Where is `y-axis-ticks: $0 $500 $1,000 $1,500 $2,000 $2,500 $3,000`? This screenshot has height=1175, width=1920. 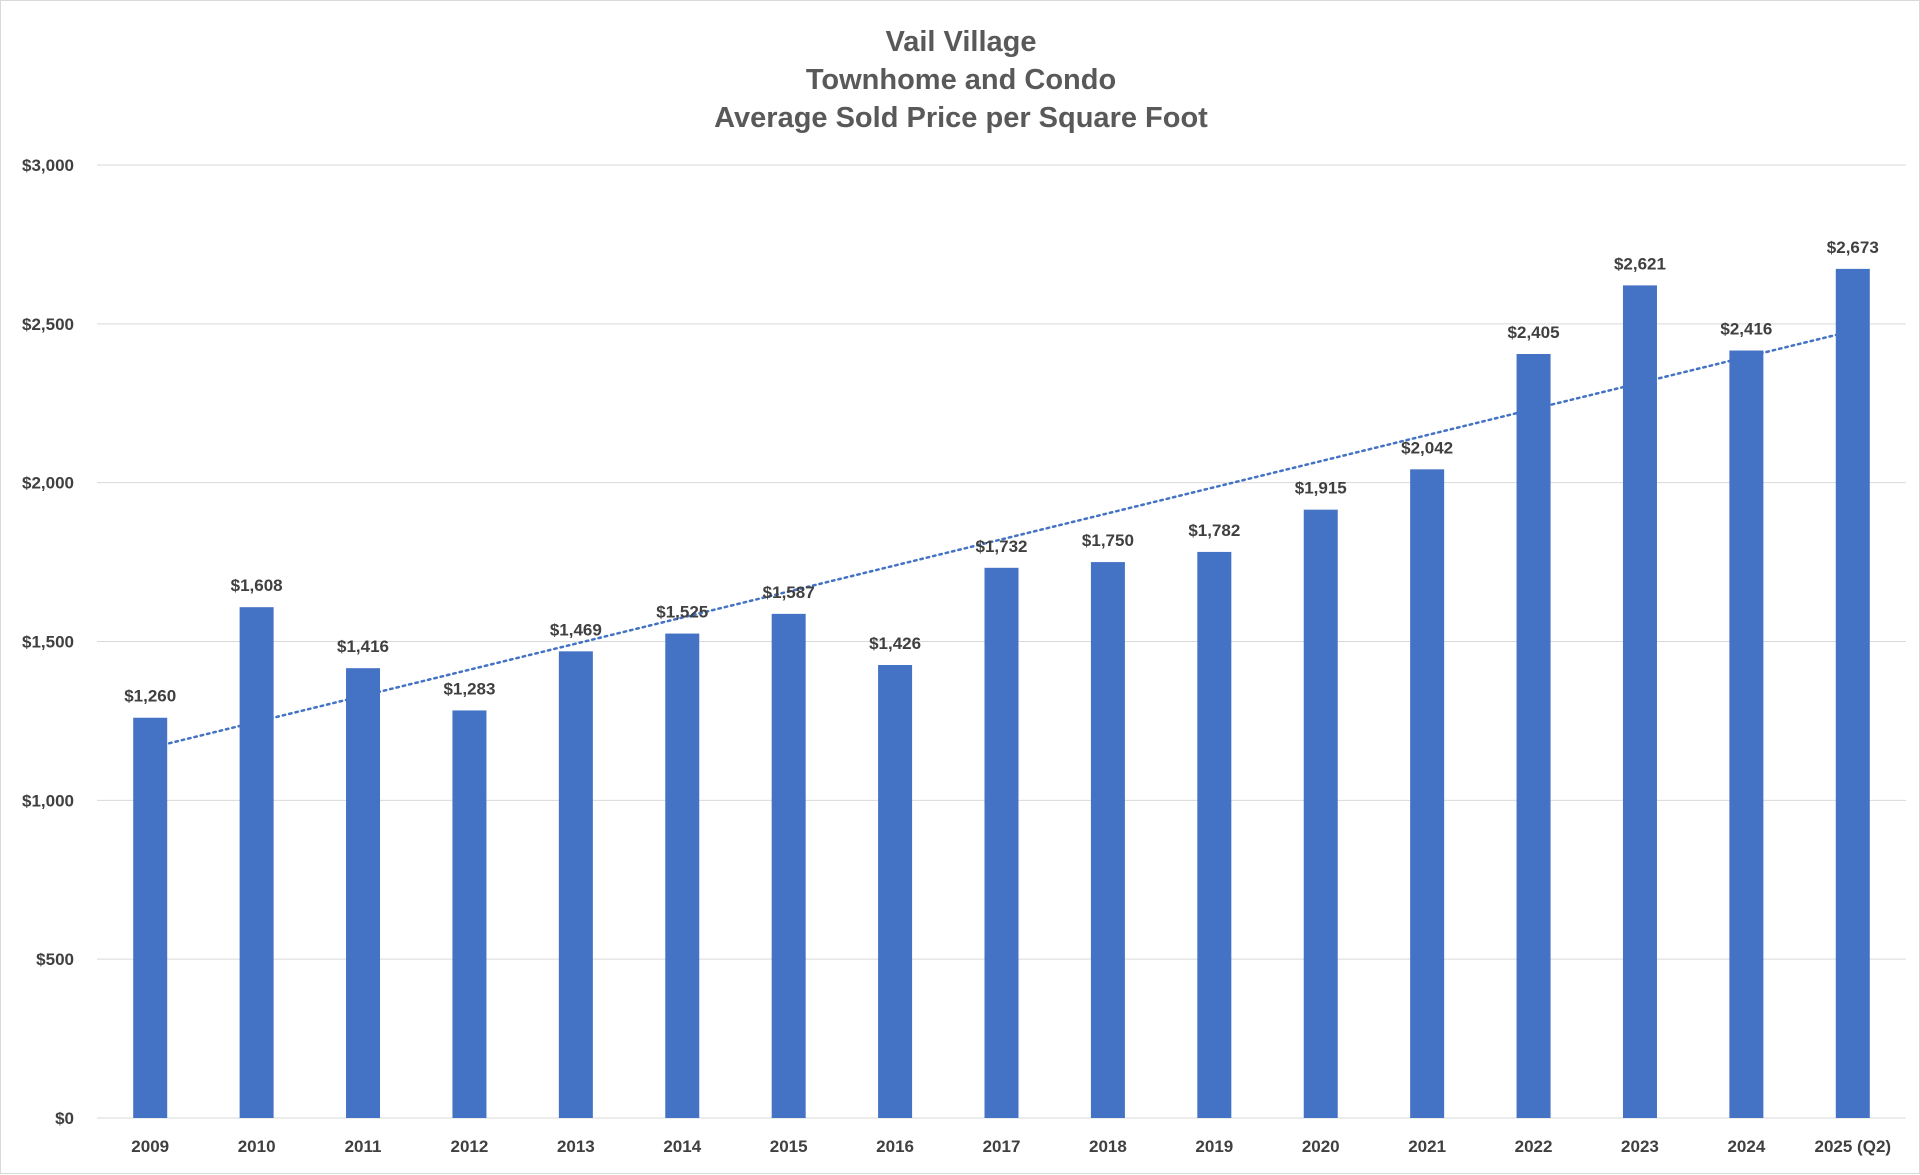
y-axis-ticks: $0 $500 $1,000 $1,500 $2,000 $2,500 $3,000 is located at coordinates (48, 642).